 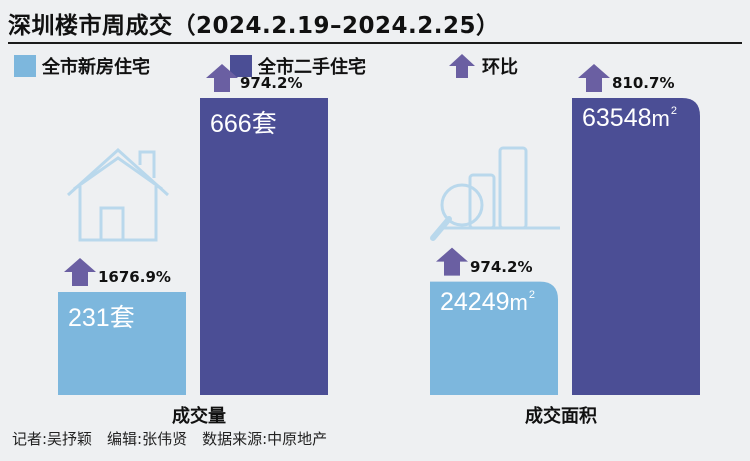 What do you see at coordinates (25, 66) in the screenshot?
I see `legend-swatch-new-home` at bounding box center [25, 66].